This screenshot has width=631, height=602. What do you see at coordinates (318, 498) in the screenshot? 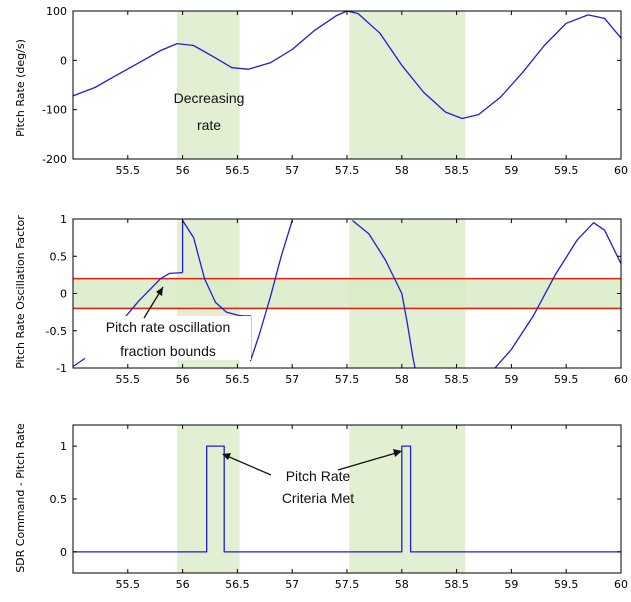
I see `annotation-criteria-line2: Criteria Met` at bounding box center [318, 498].